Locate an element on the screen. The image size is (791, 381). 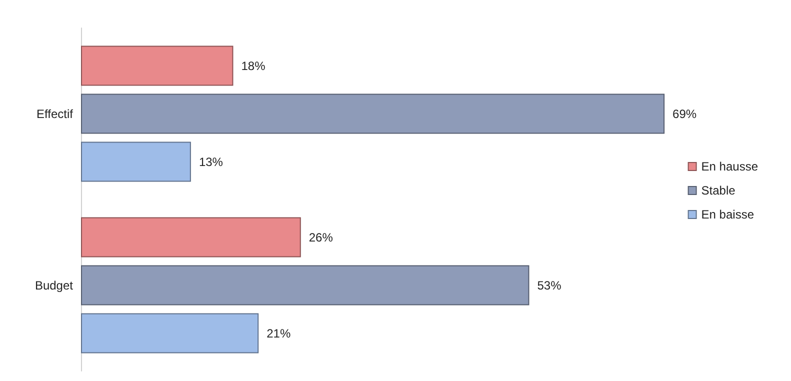
data-label: 69% is located at coordinates (684, 113).